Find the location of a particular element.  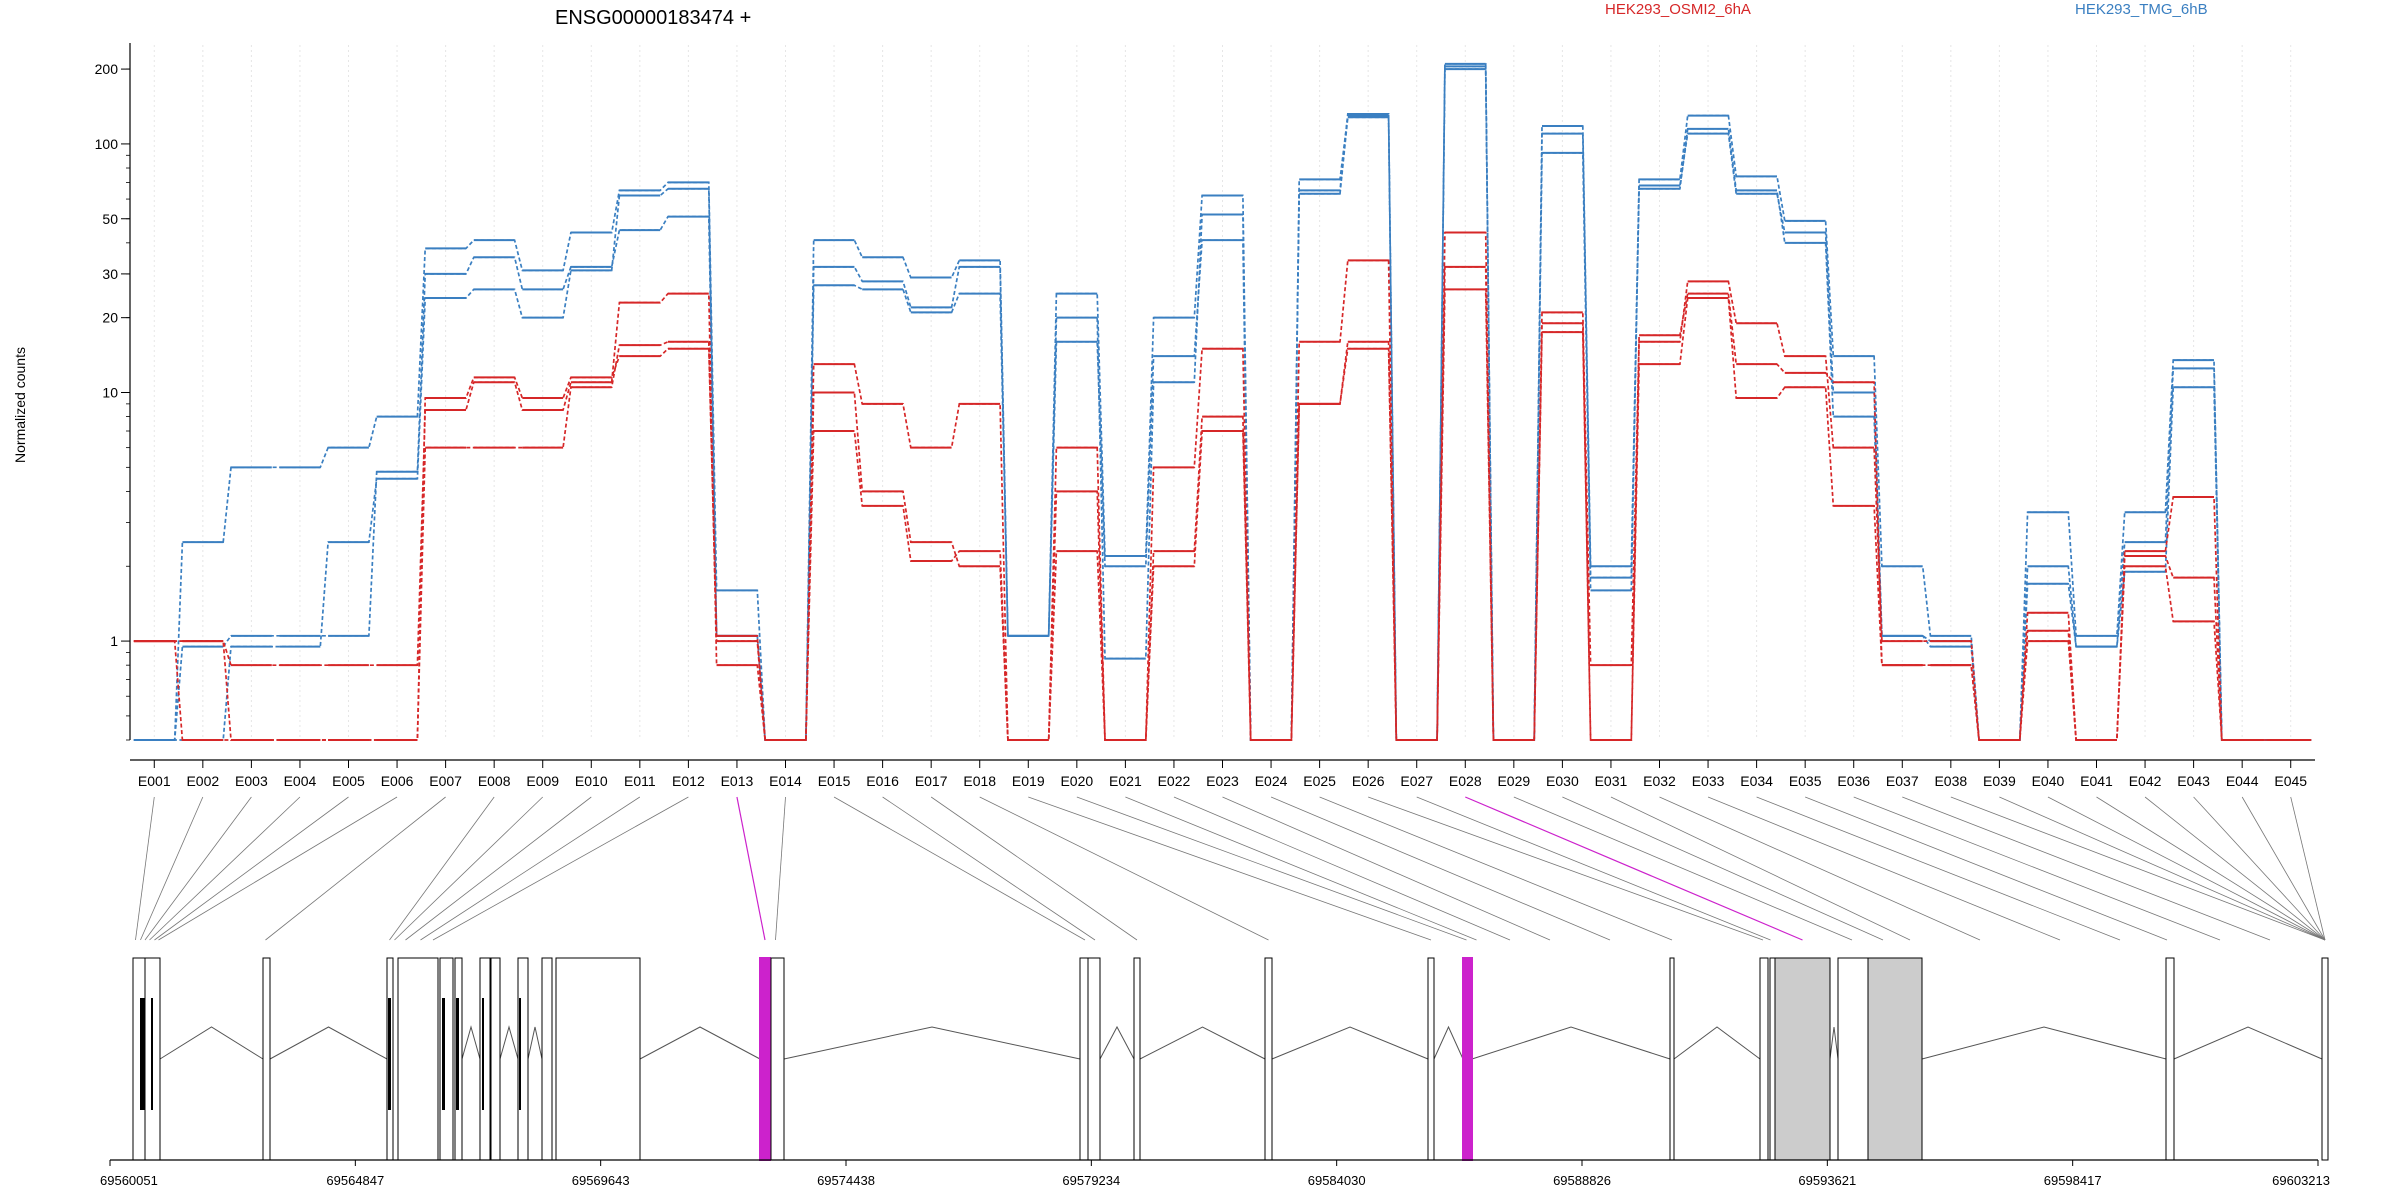

genomic-tick-label: 69574438 is located at coordinates (846, 1180).